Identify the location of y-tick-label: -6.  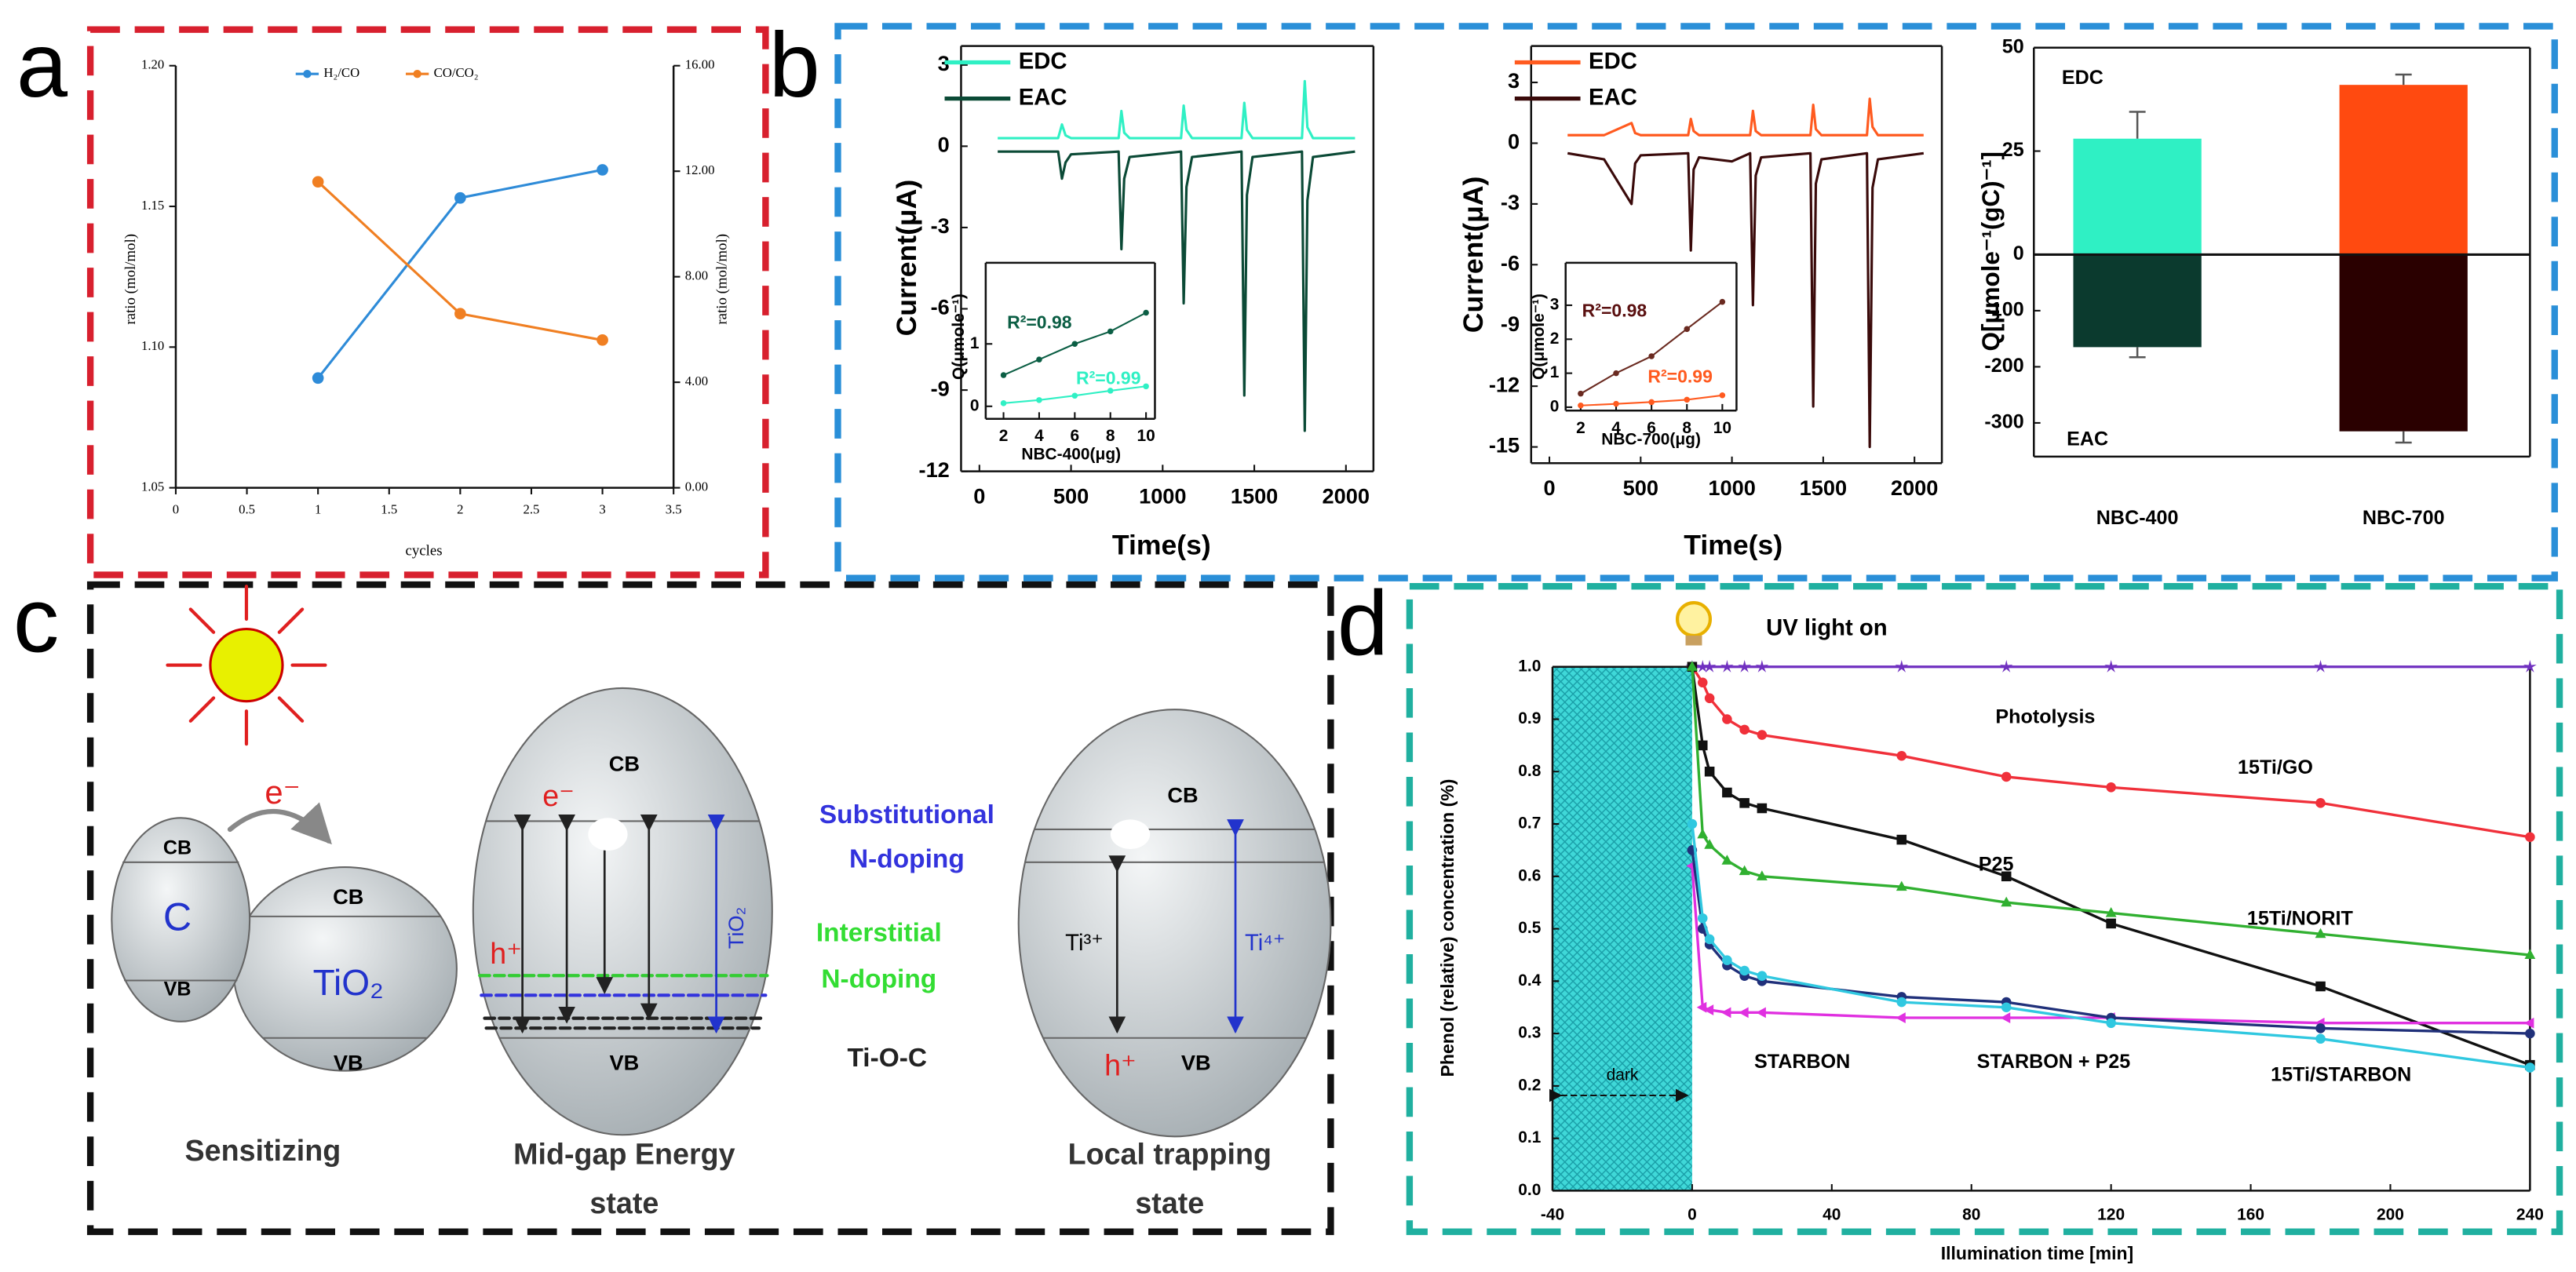
(940, 307).